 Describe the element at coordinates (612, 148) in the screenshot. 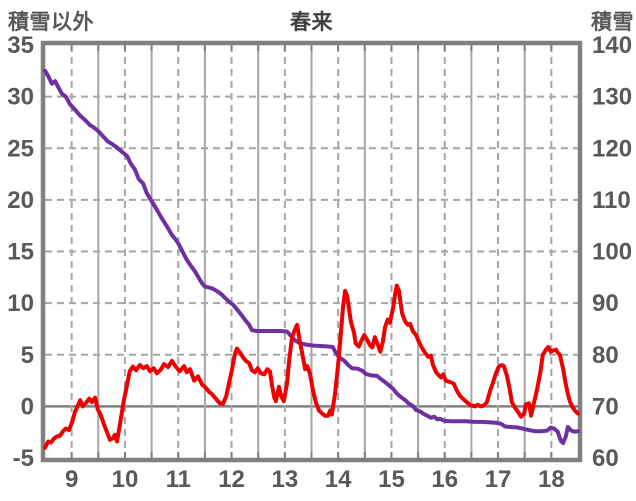

I see `y-right-tick-label: 120` at that location.